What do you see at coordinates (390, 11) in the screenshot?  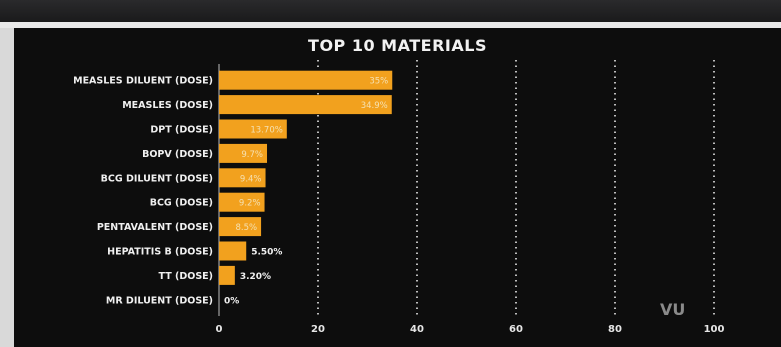 I see `monitor-bezel-top` at bounding box center [390, 11].